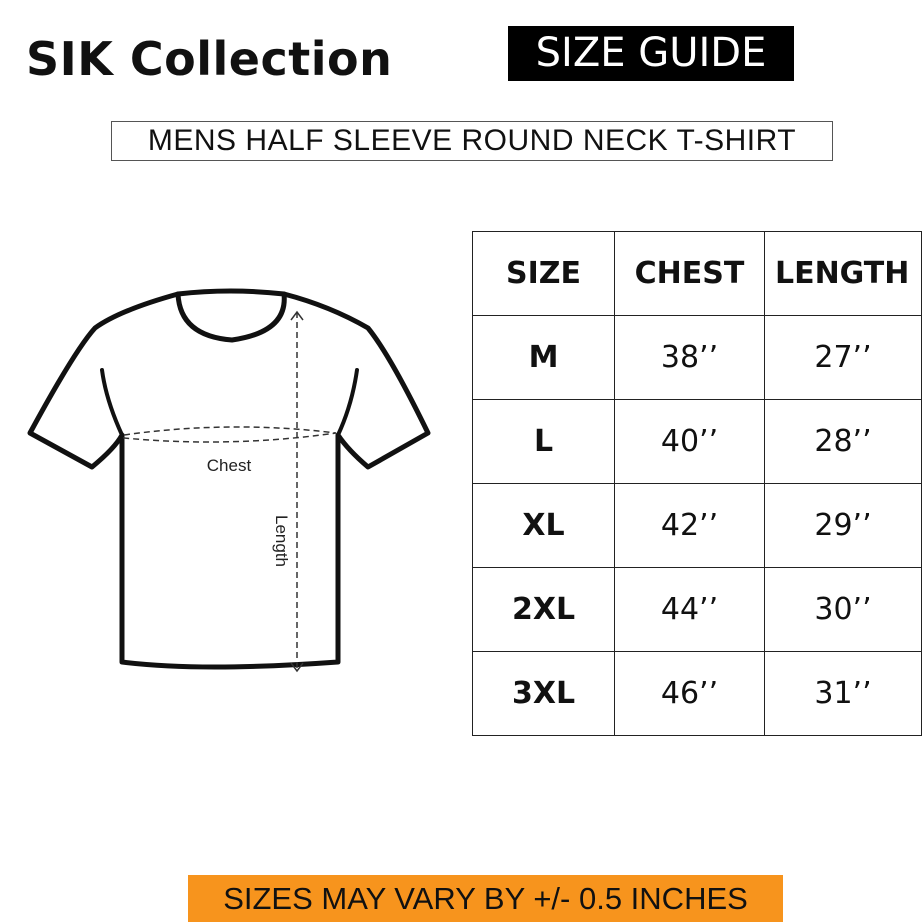  Describe the element at coordinates (231, 315) in the screenshot. I see `tshirt-collar` at that location.